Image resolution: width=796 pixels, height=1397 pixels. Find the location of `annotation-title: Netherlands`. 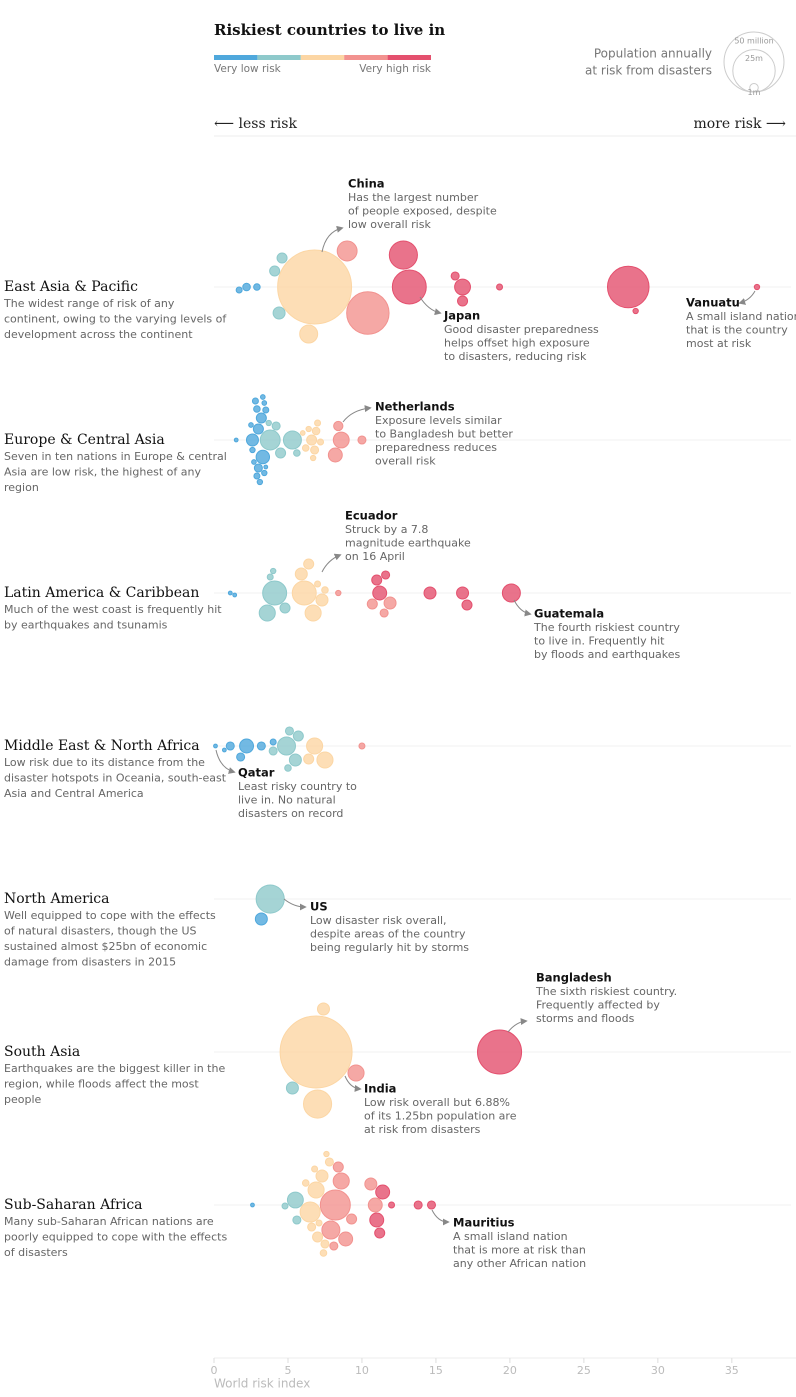

annotation-title: Netherlands is located at coordinates (415, 407).